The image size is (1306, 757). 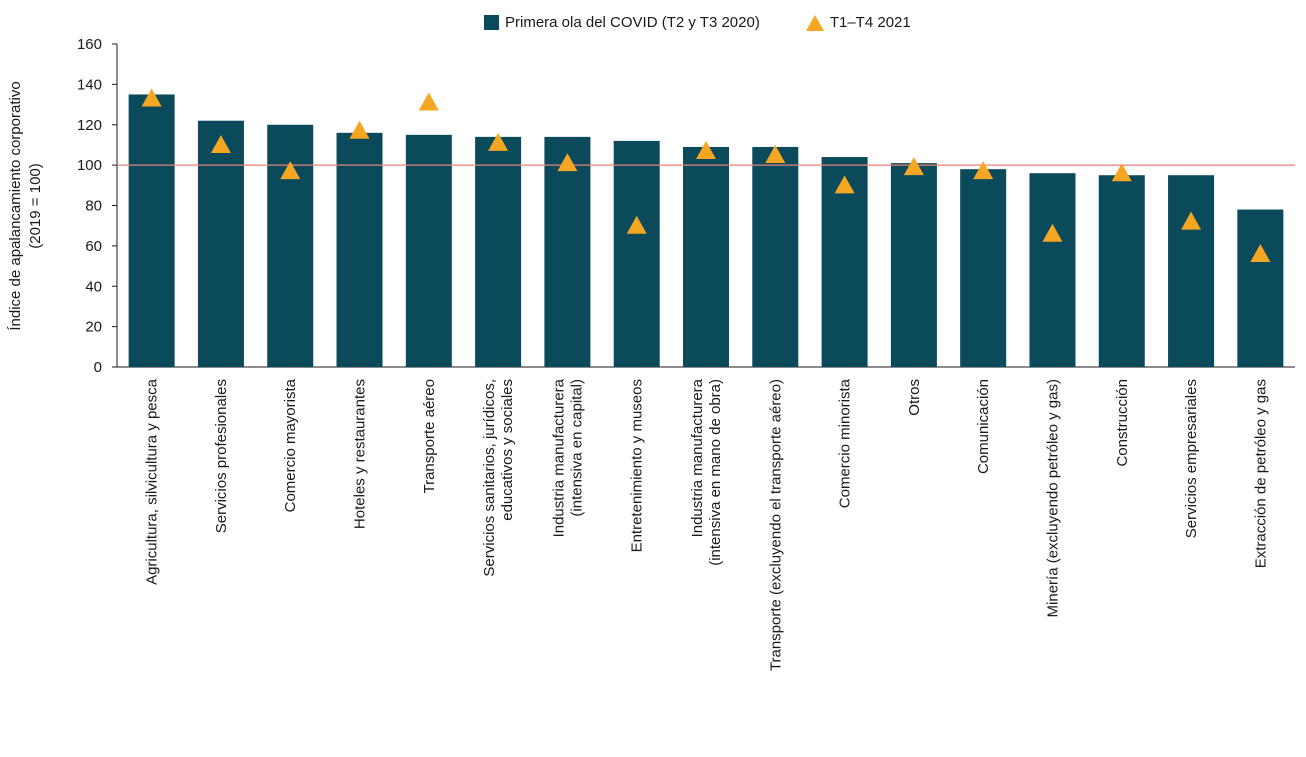 What do you see at coordinates (93, 206) in the screenshot?
I see `y-tick-label: 80` at bounding box center [93, 206].